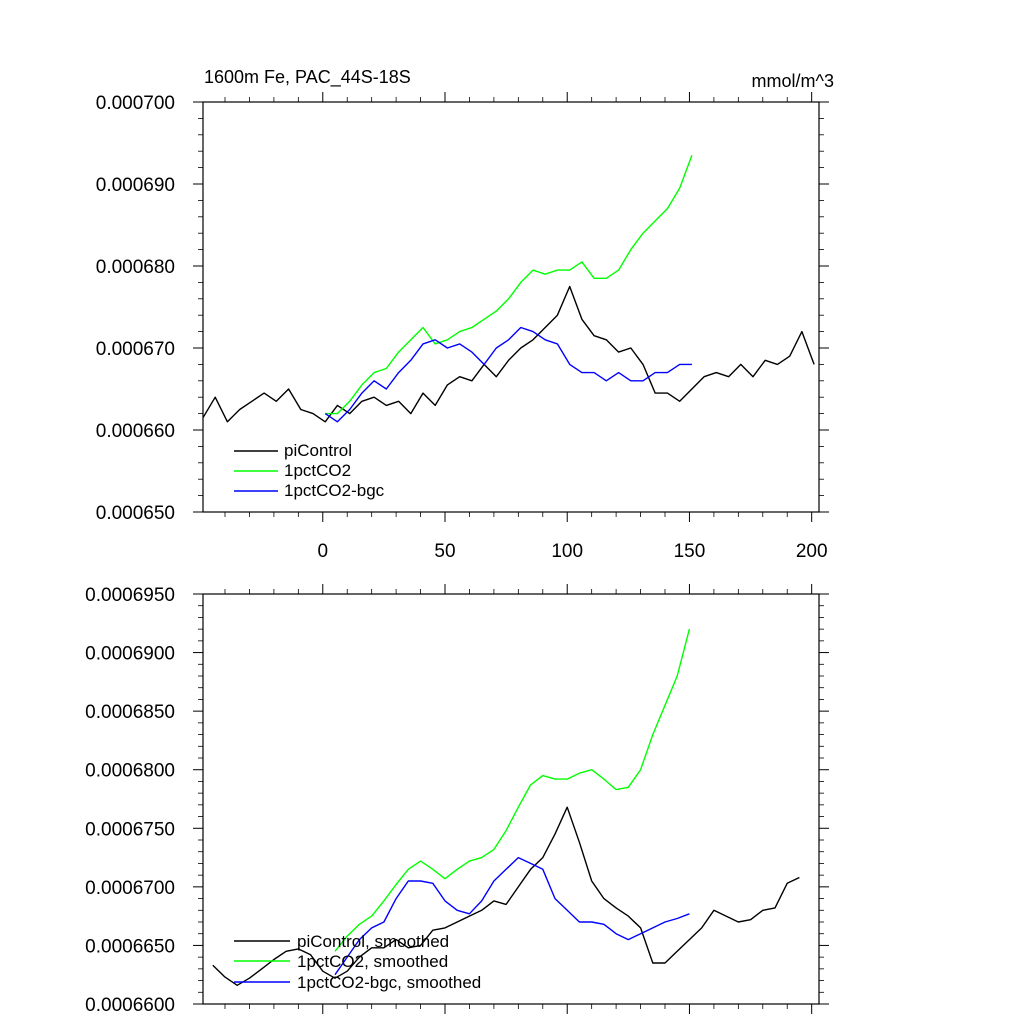 The image size is (1024, 1024). Describe the element at coordinates (812, 551) in the screenshot. I see `top-x-tick-label: 200` at that location.